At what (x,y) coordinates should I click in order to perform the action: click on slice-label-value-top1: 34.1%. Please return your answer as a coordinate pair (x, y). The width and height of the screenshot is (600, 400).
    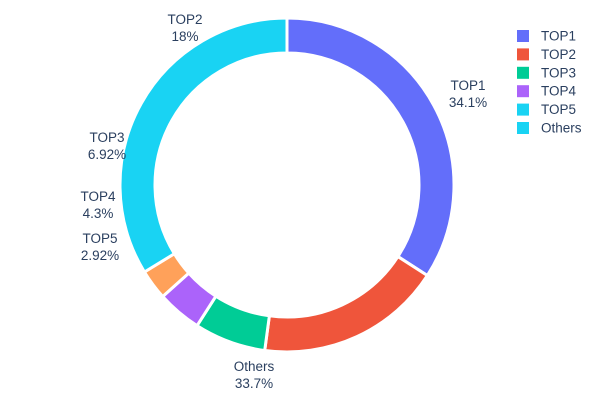
    Looking at the image, I should click on (468, 102).